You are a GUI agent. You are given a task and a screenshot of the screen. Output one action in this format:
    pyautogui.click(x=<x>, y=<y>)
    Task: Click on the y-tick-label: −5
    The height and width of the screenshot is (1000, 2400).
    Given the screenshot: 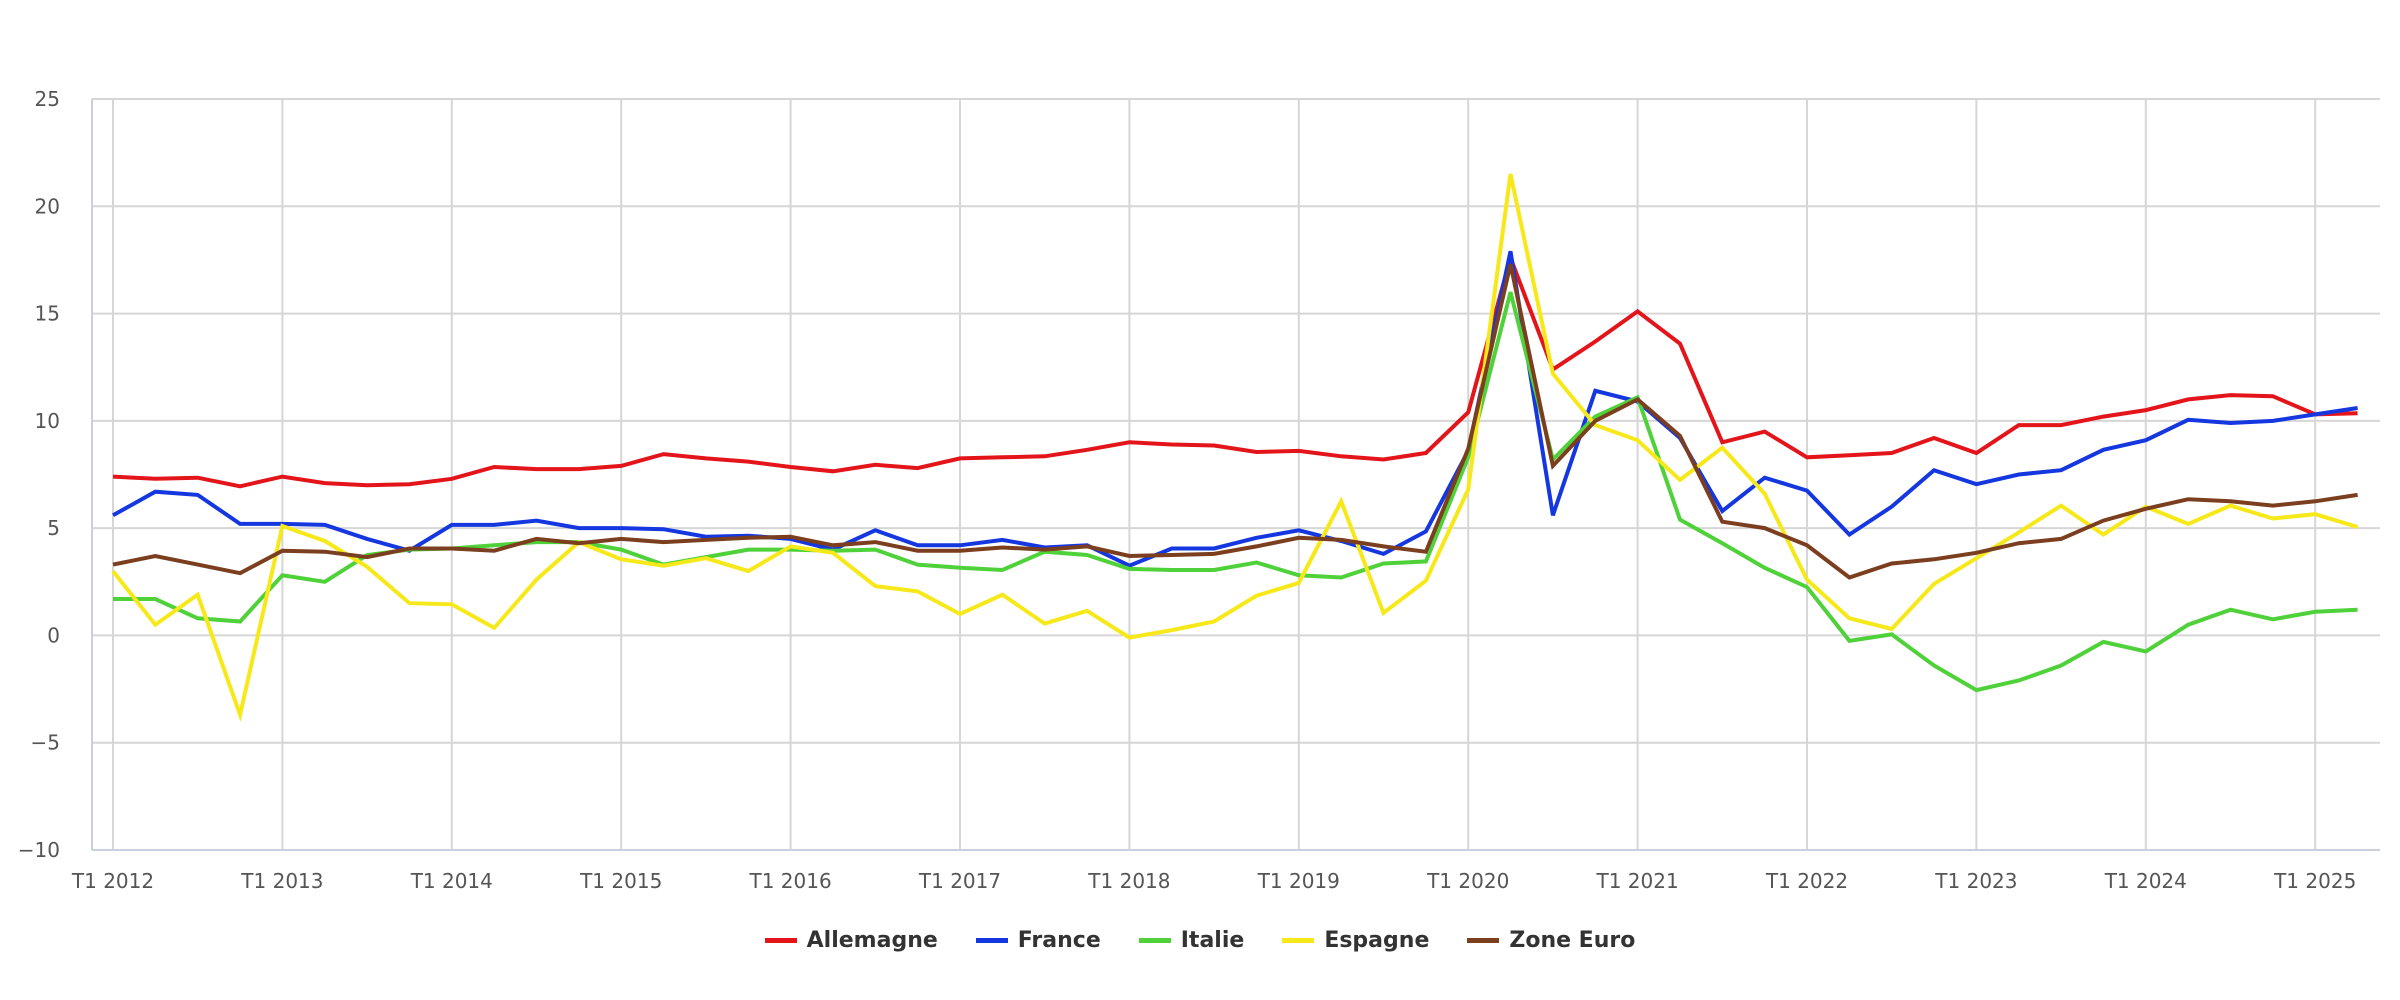 What is the action you would take?
    pyautogui.click(x=45, y=743)
    